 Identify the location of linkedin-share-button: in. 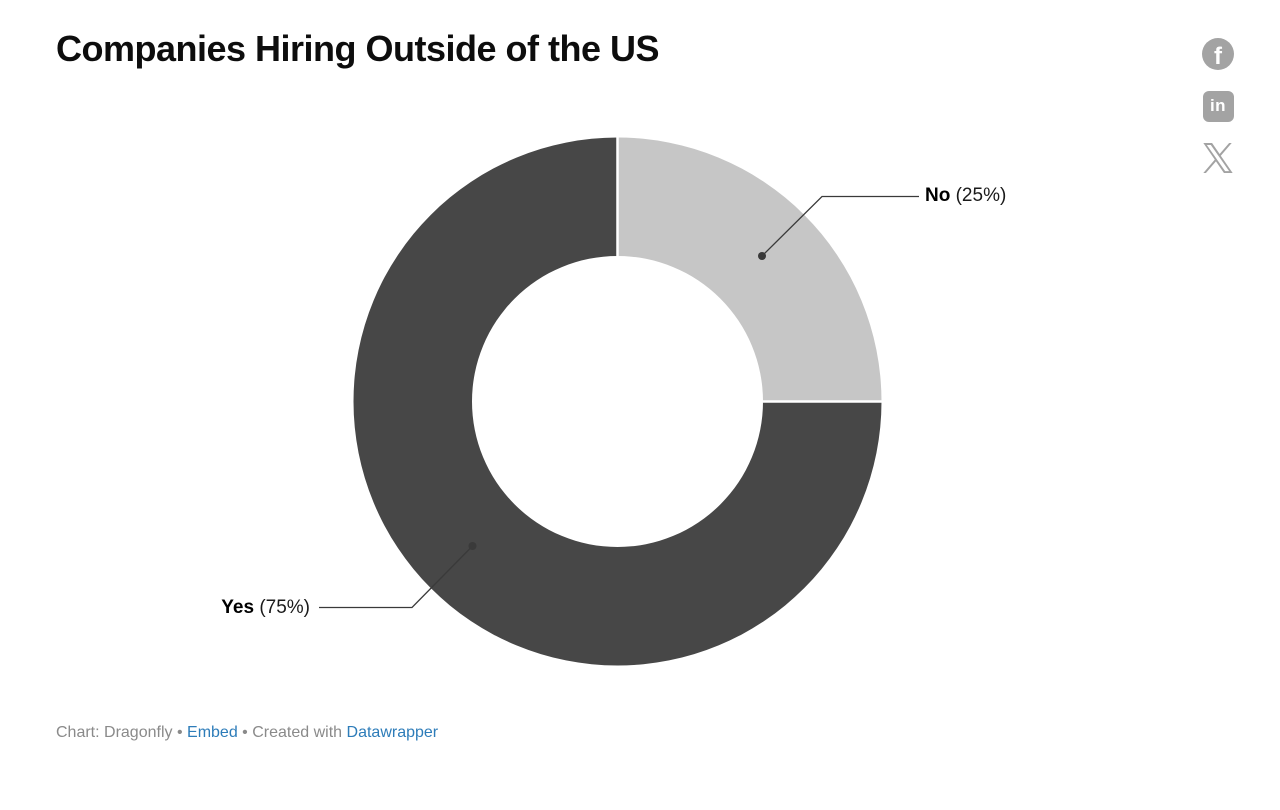
(1218, 106).